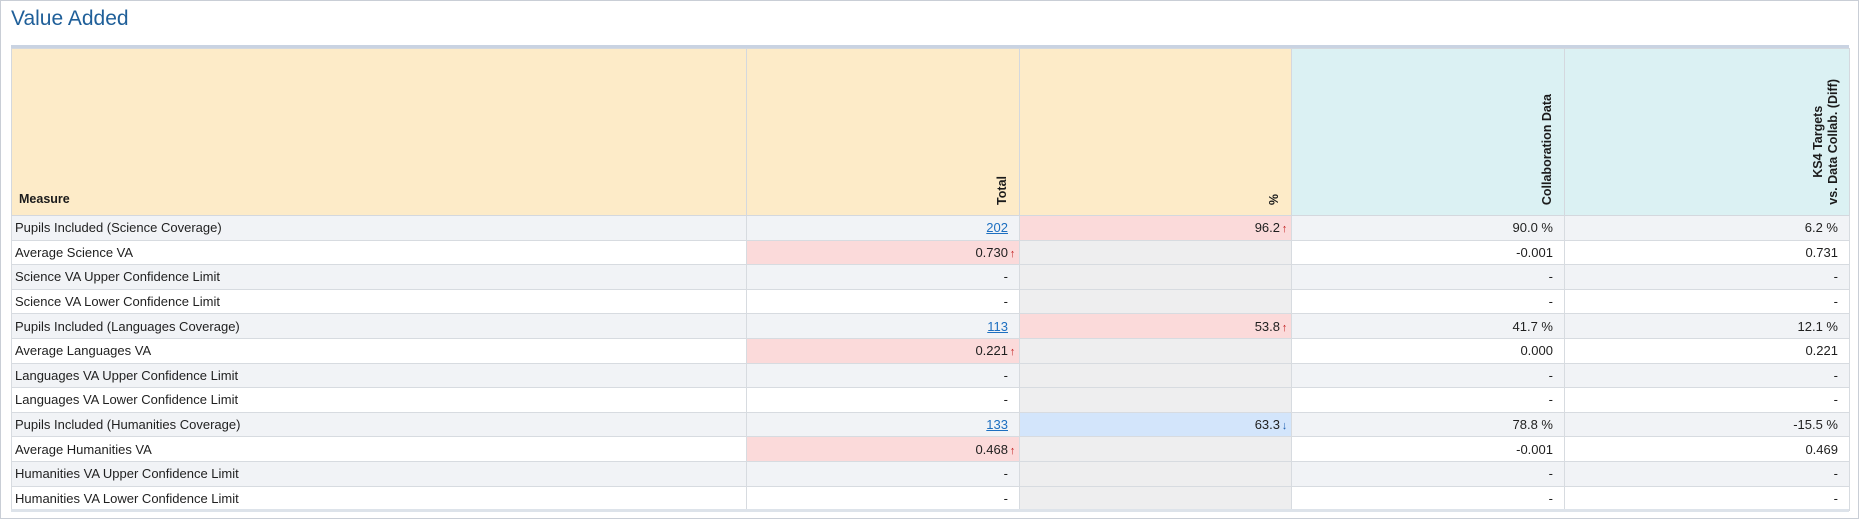 The height and width of the screenshot is (519, 1859). Describe the element at coordinates (1707, 228) in the screenshot. I see `diff-cell: 6.2 %` at that location.